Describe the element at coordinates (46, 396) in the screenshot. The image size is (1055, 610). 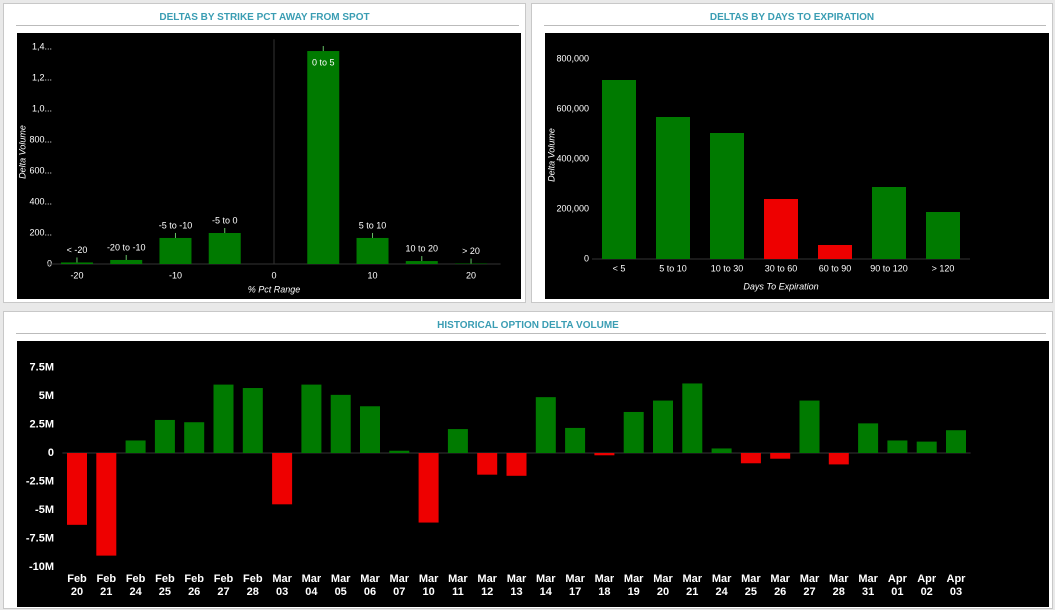
I see `y-tick-label: 5M` at that location.